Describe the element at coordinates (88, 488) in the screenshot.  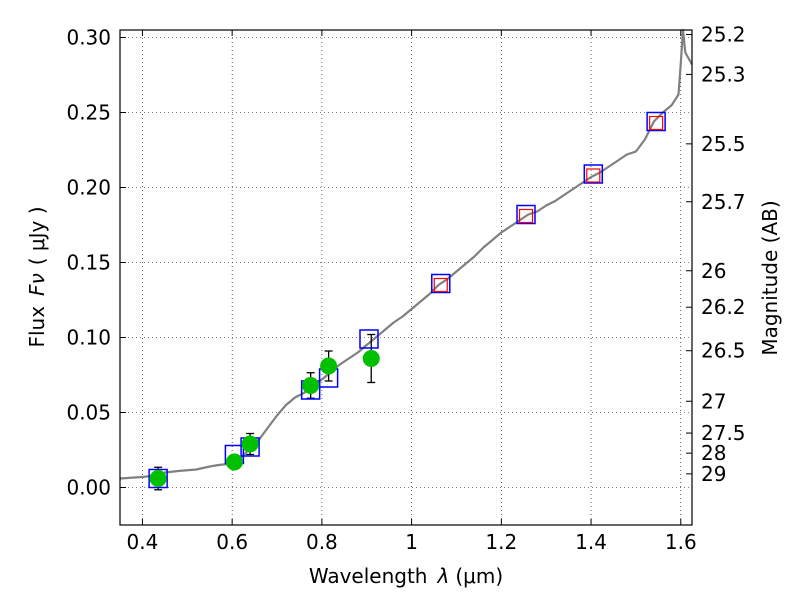
I see `y-tick-label: 0.00` at that location.